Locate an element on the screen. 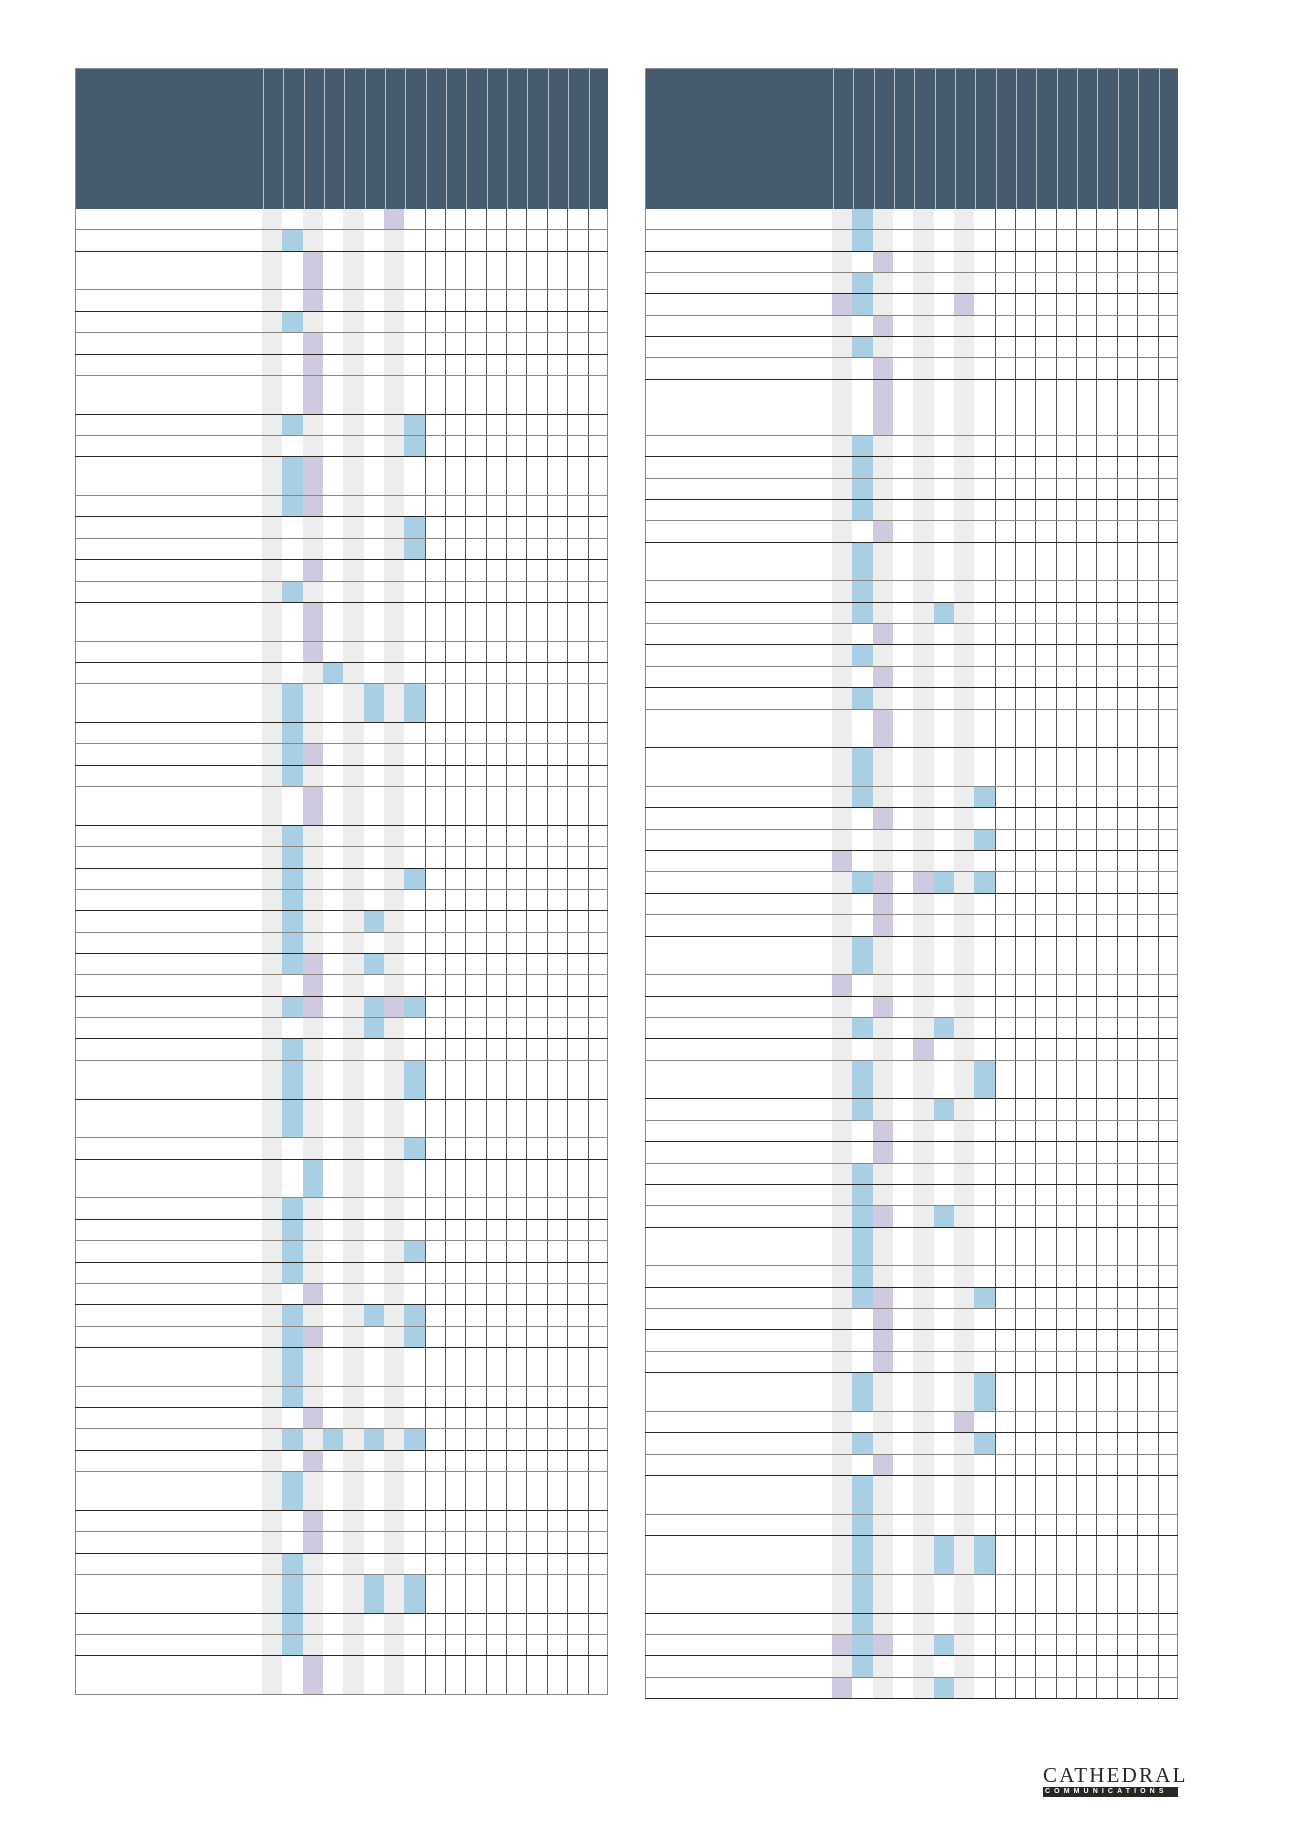  header-column-cell is located at coordinates (1046, 139).